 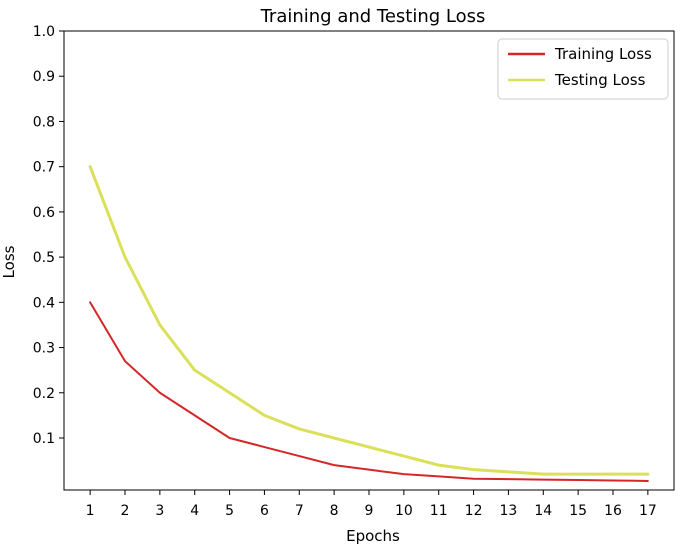 I want to click on x-tick-label: 1, so click(x=90, y=511).